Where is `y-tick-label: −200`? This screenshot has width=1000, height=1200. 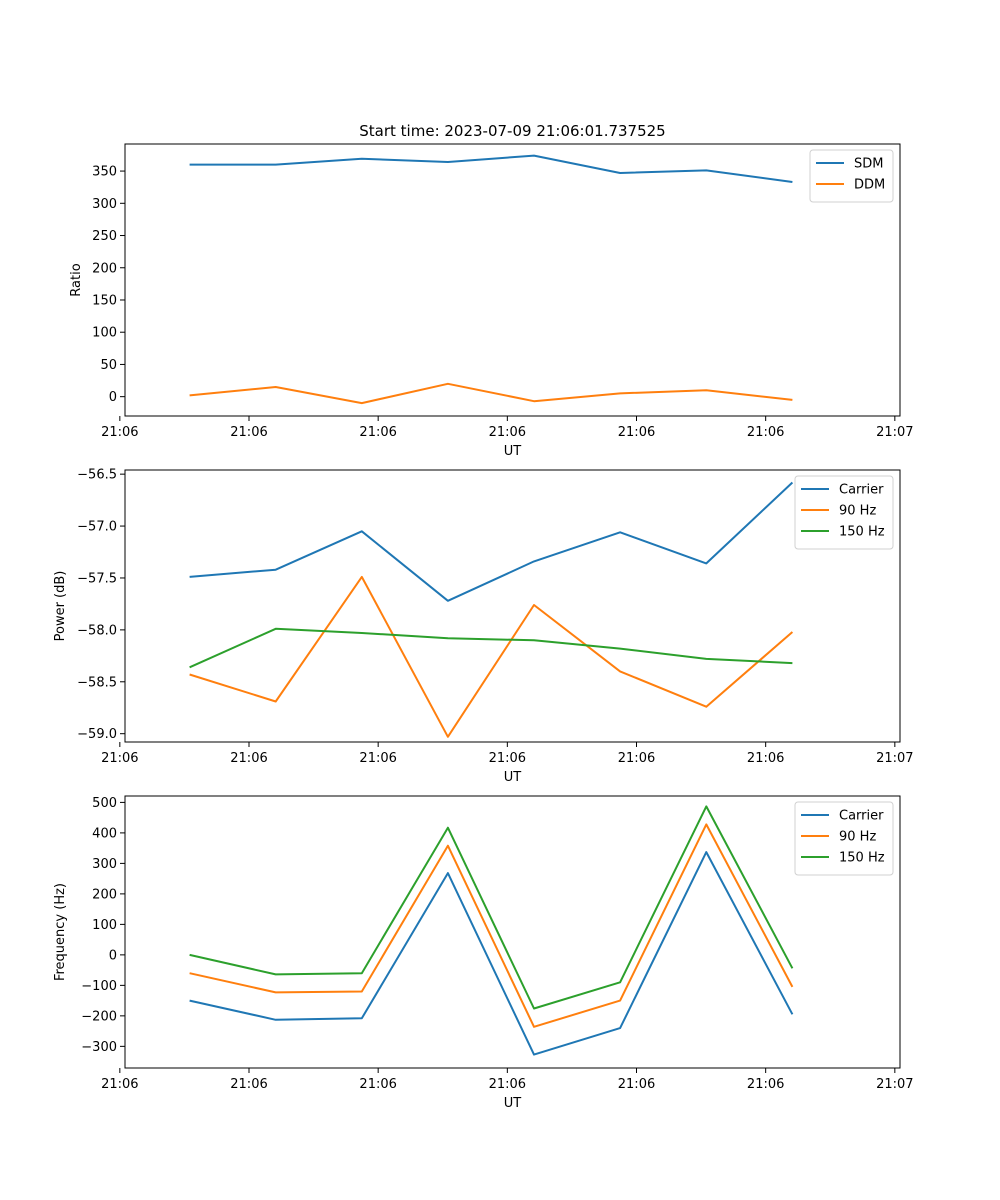 y-tick-label: −200 is located at coordinates (99, 1016).